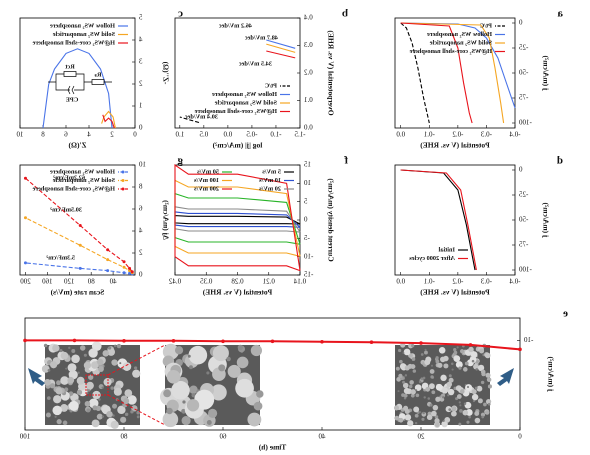  I want to click on panel-label: d, so click(560, 161).